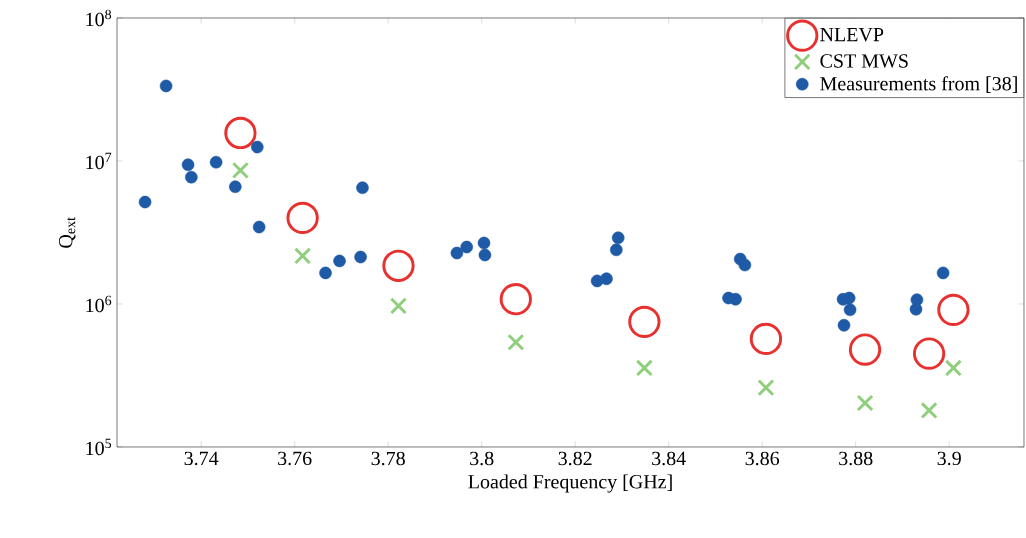 This screenshot has height=538, width=1026. Describe the element at coordinates (99, 447) in the screenshot. I see `y-tick-label: 10$^{5}$` at that location.